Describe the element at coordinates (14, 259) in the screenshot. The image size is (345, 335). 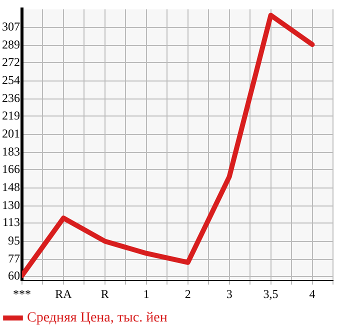
I see `y-tick-label: 77` at that location.